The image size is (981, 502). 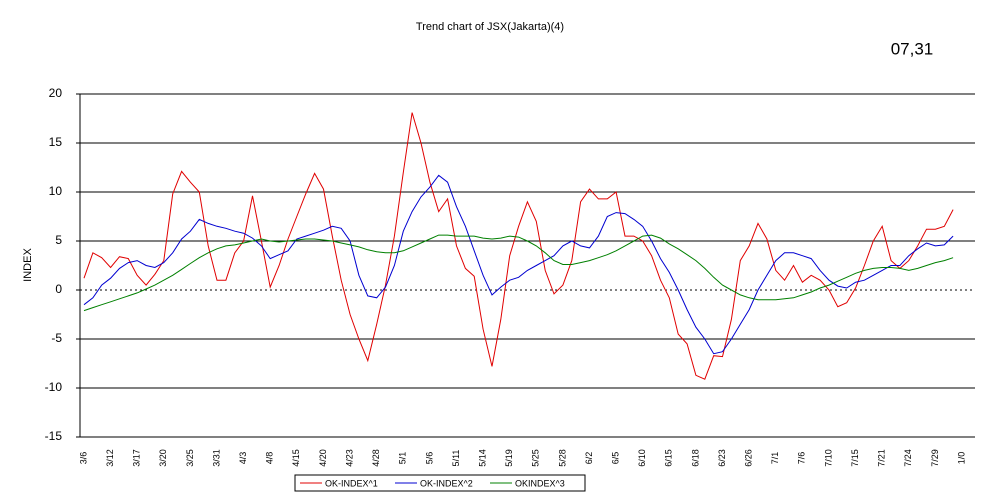 What do you see at coordinates (722, 458) in the screenshot?
I see `x-tick-label: 6/23` at bounding box center [722, 458].